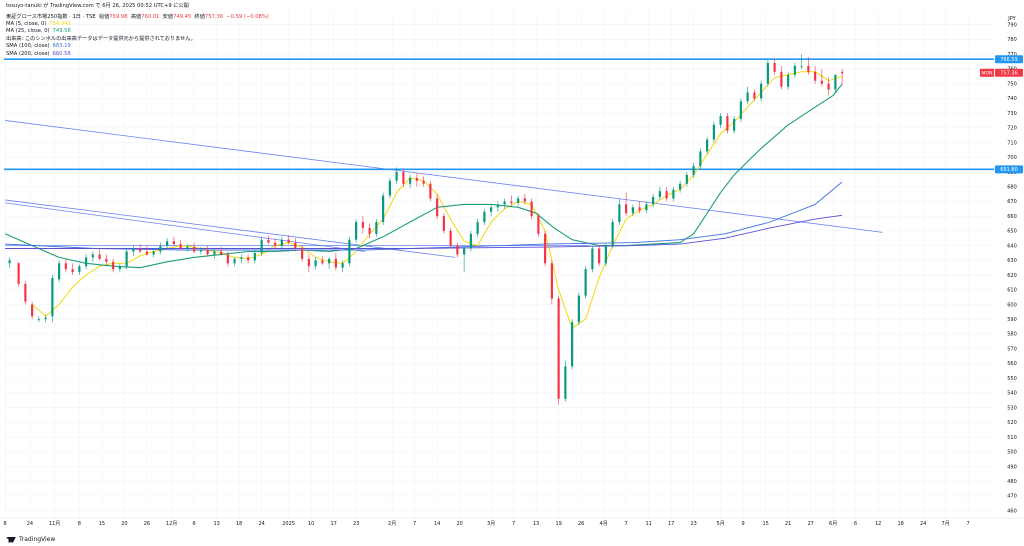 The height and width of the screenshot is (546, 1024). What do you see at coordinates (194, 524) in the screenshot?
I see `time-tick-label: 6` at bounding box center [194, 524].